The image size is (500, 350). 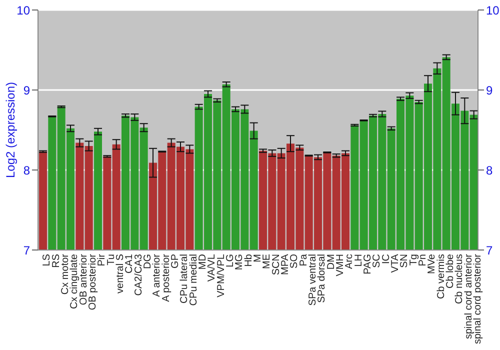 What do you see at coordinates (450, 271) in the screenshot?
I see `x-tick-label: Cb lobe` at bounding box center [450, 271].